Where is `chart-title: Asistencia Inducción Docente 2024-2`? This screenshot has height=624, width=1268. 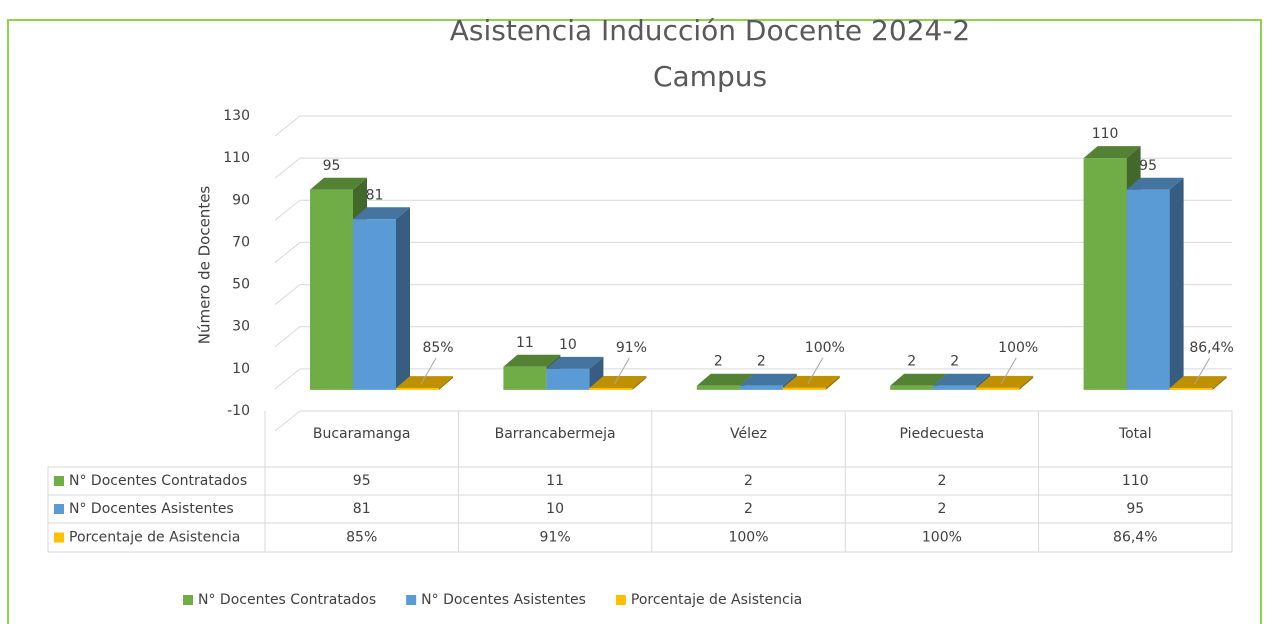 chart-title: Asistencia Inducción Docente 2024-2 is located at coordinates (710, 30).